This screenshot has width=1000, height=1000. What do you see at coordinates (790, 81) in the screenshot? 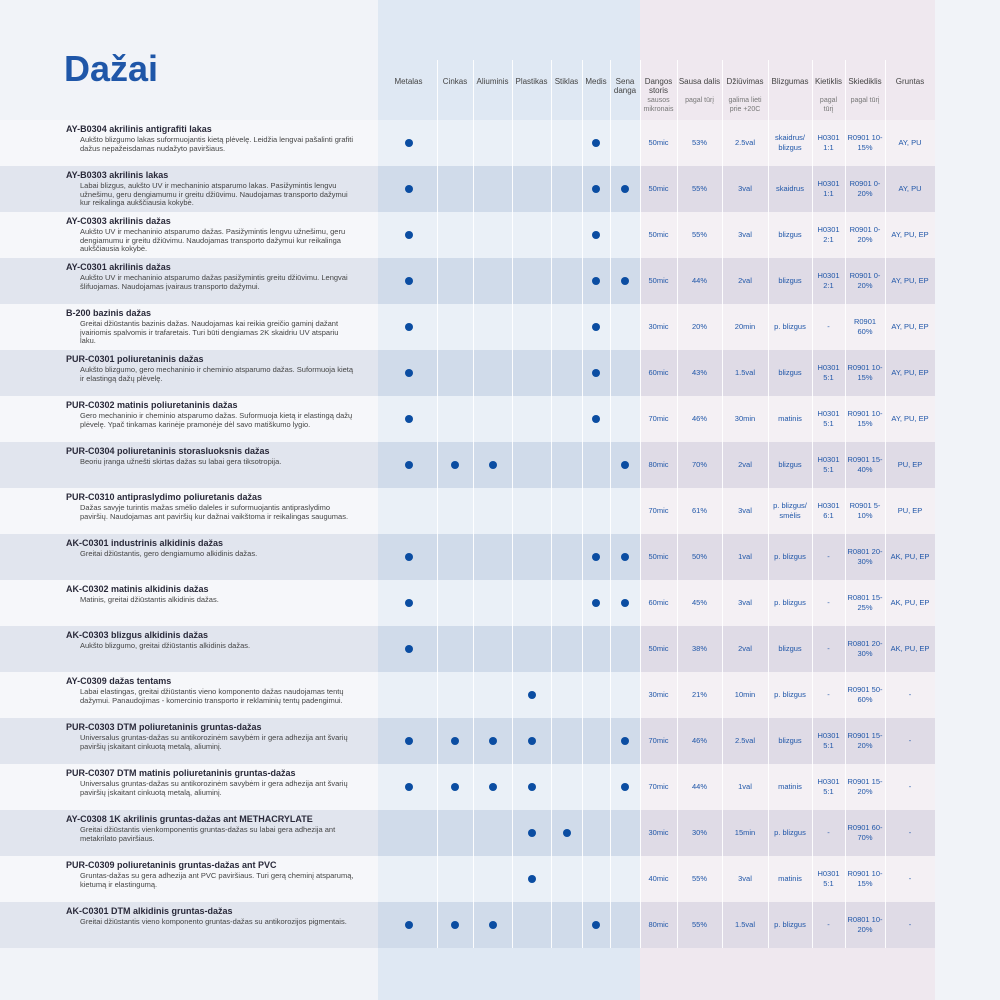
I see `column-header: Blizgumas` at bounding box center [790, 81].